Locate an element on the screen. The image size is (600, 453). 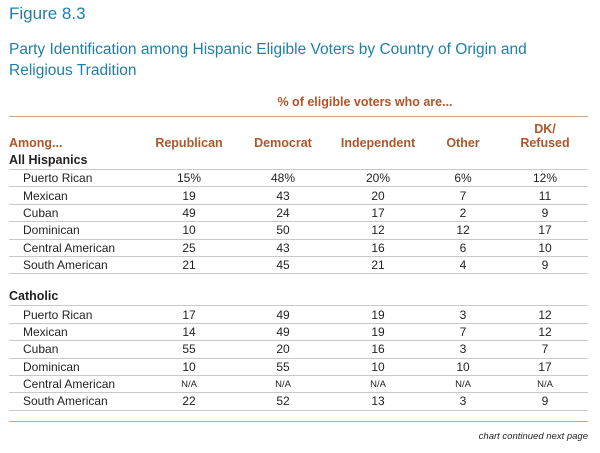
table-row: Central American N/A N/A N/A N/A N/A is located at coordinates (298, 384).